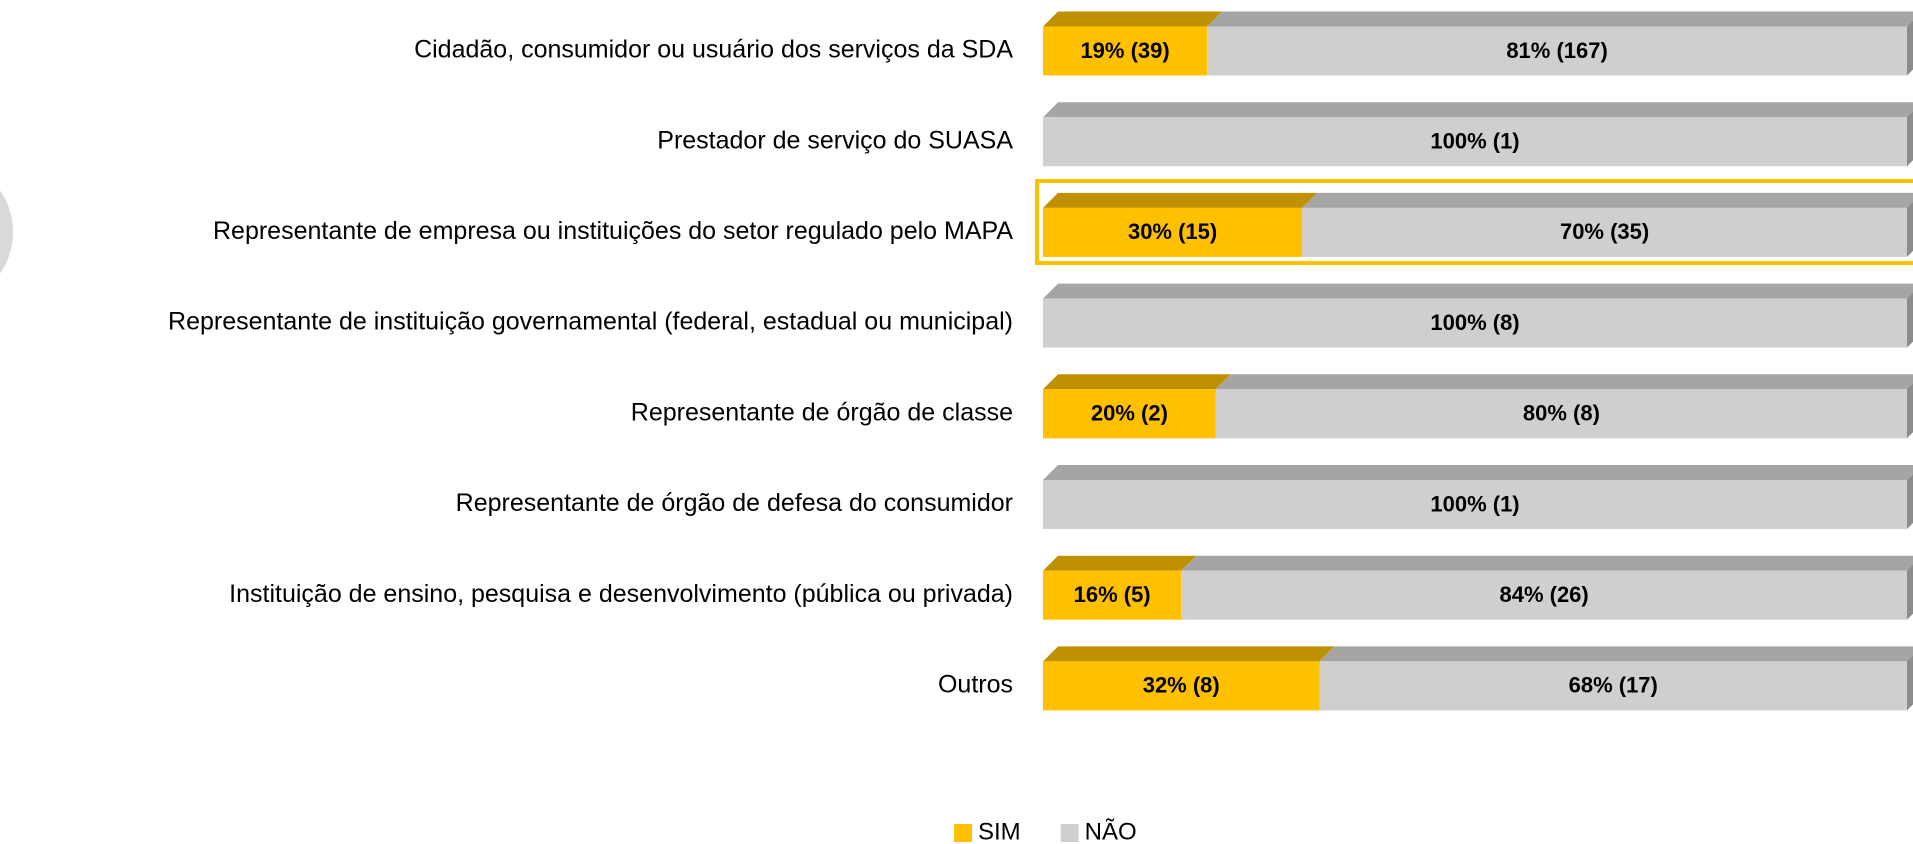 The width and height of the screenshot is (1913, 844). I want to click on category-label: Prestador de serviço do SUASA, so click(835, 140).